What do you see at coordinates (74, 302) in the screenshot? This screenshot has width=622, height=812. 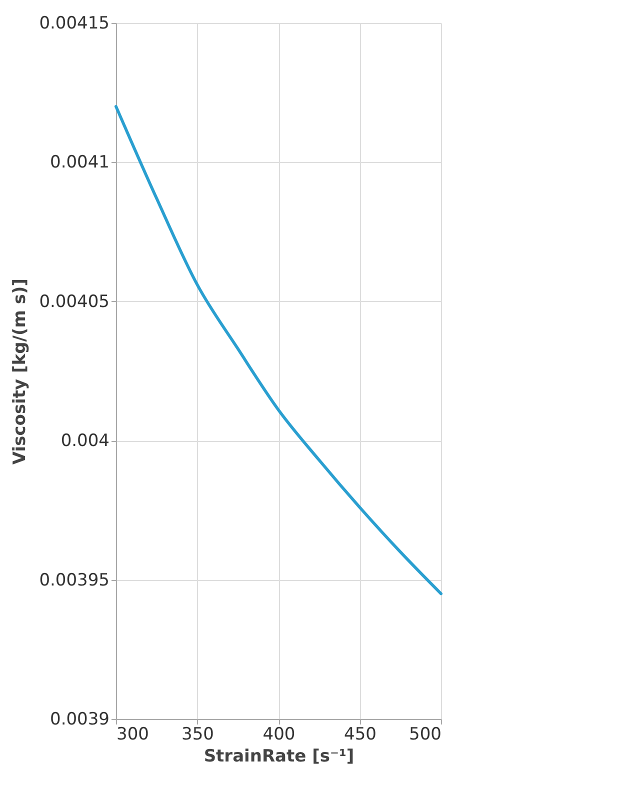 I see `y-tick-label: 0.00405` at bounding box center [74, 302].